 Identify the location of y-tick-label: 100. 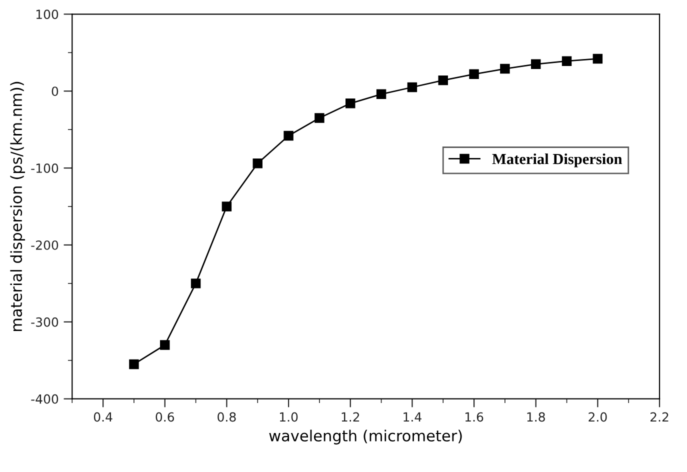
(47, 15).